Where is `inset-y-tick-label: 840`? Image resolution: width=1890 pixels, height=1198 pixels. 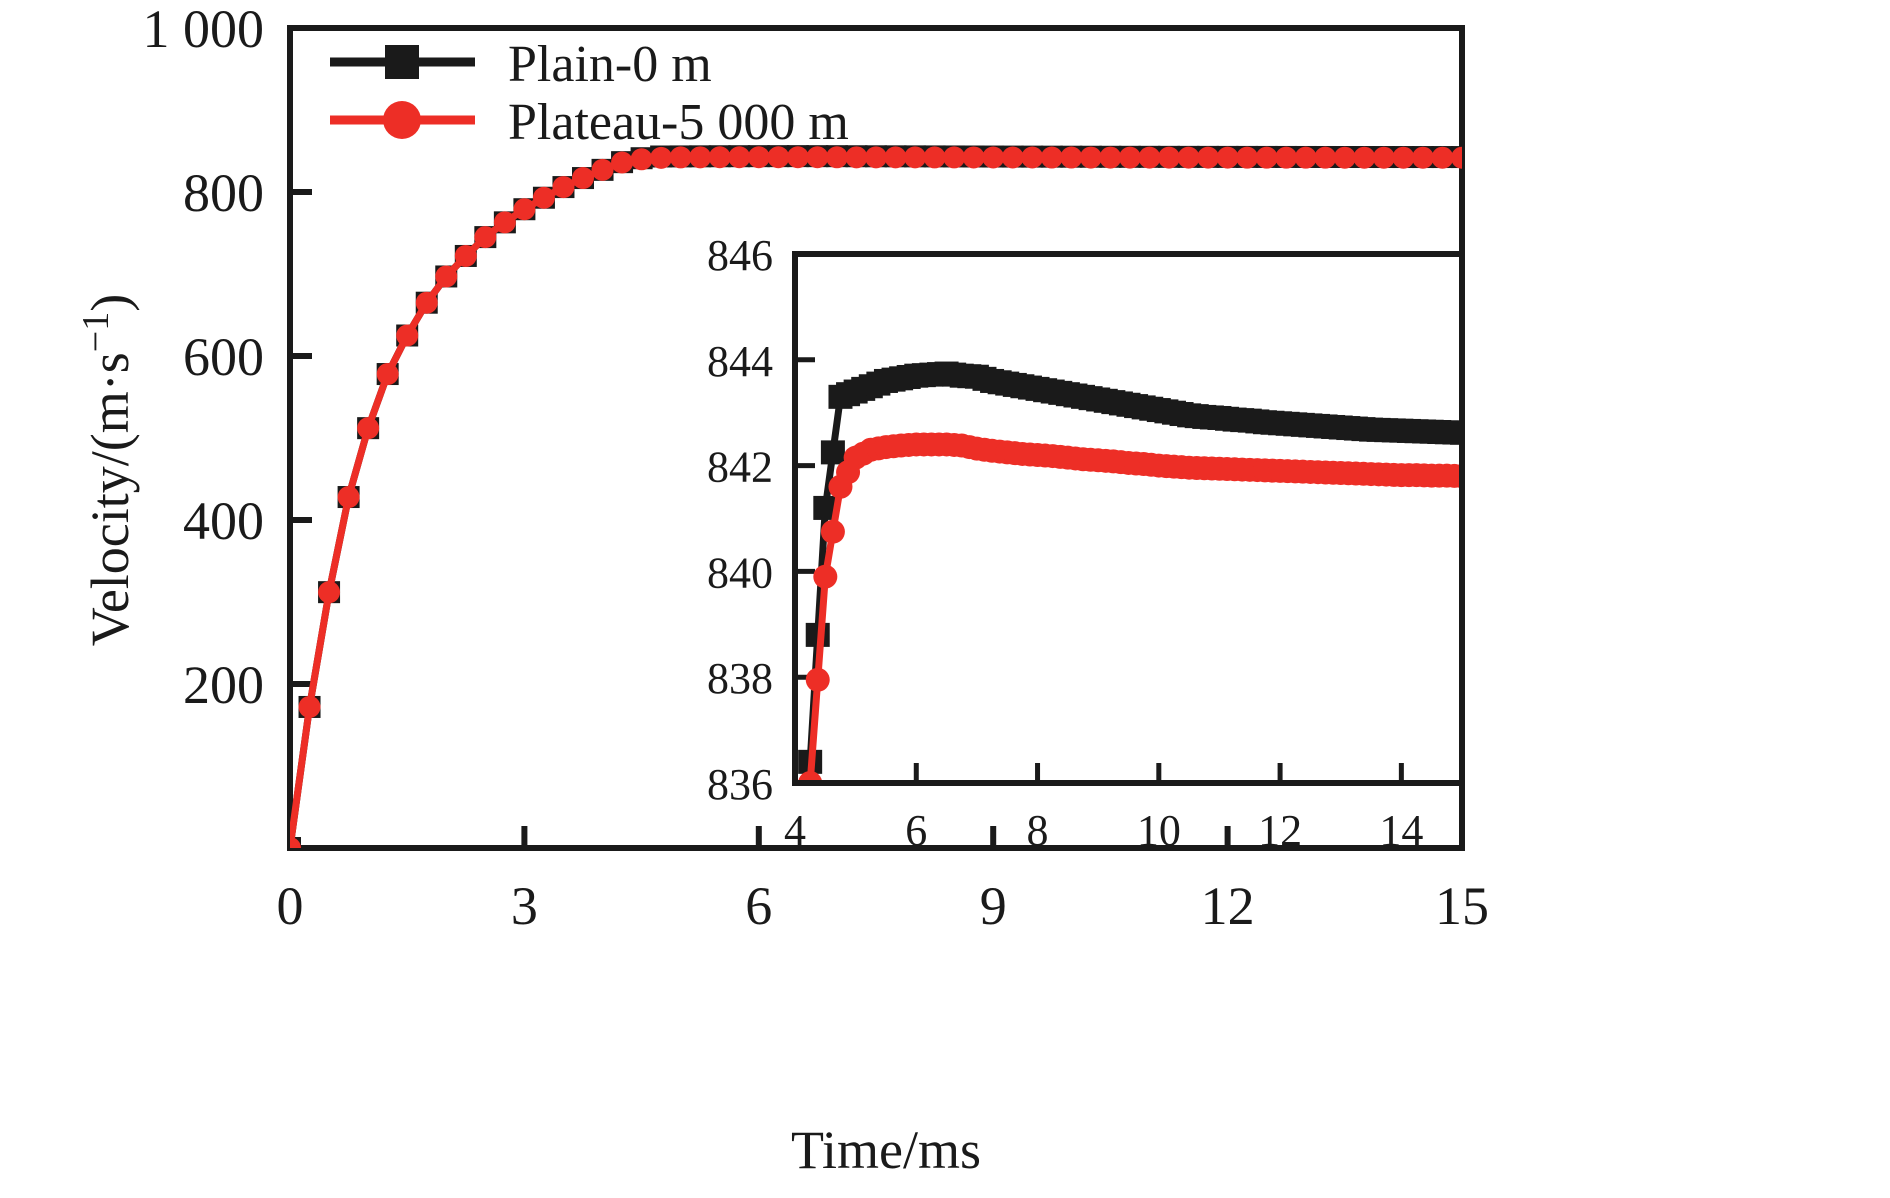
inset-y-tick-label: 840 is located at coordinates (740, 572).